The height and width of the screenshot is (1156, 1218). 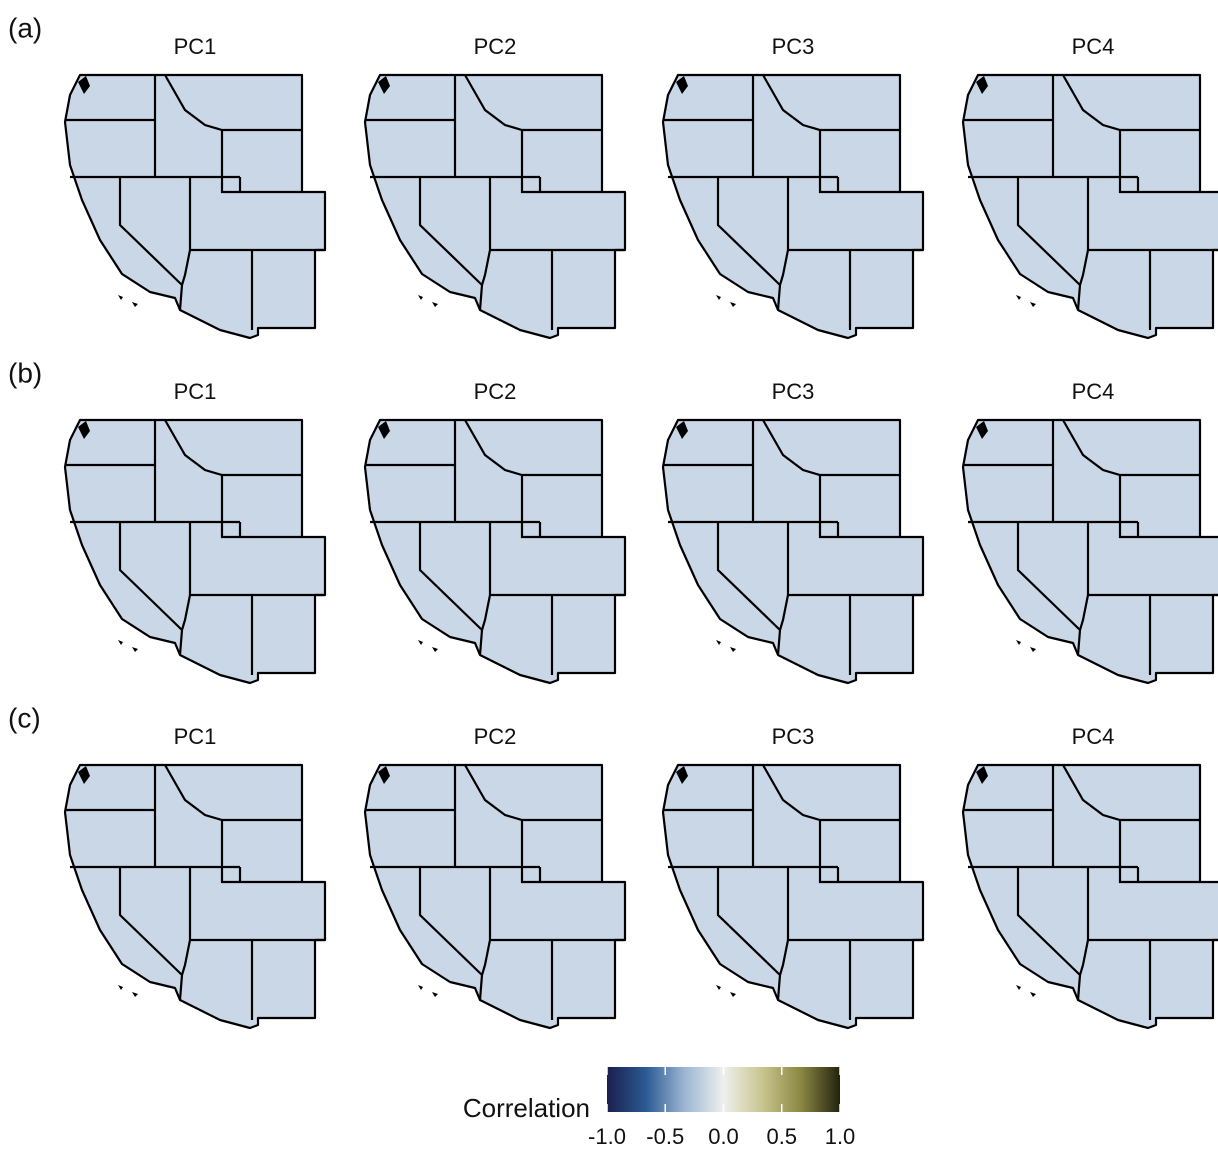 What do you see at coordinates (25, 27) in the screenshot?
I see `row-label: (a)` at bounding box center [25, 27].